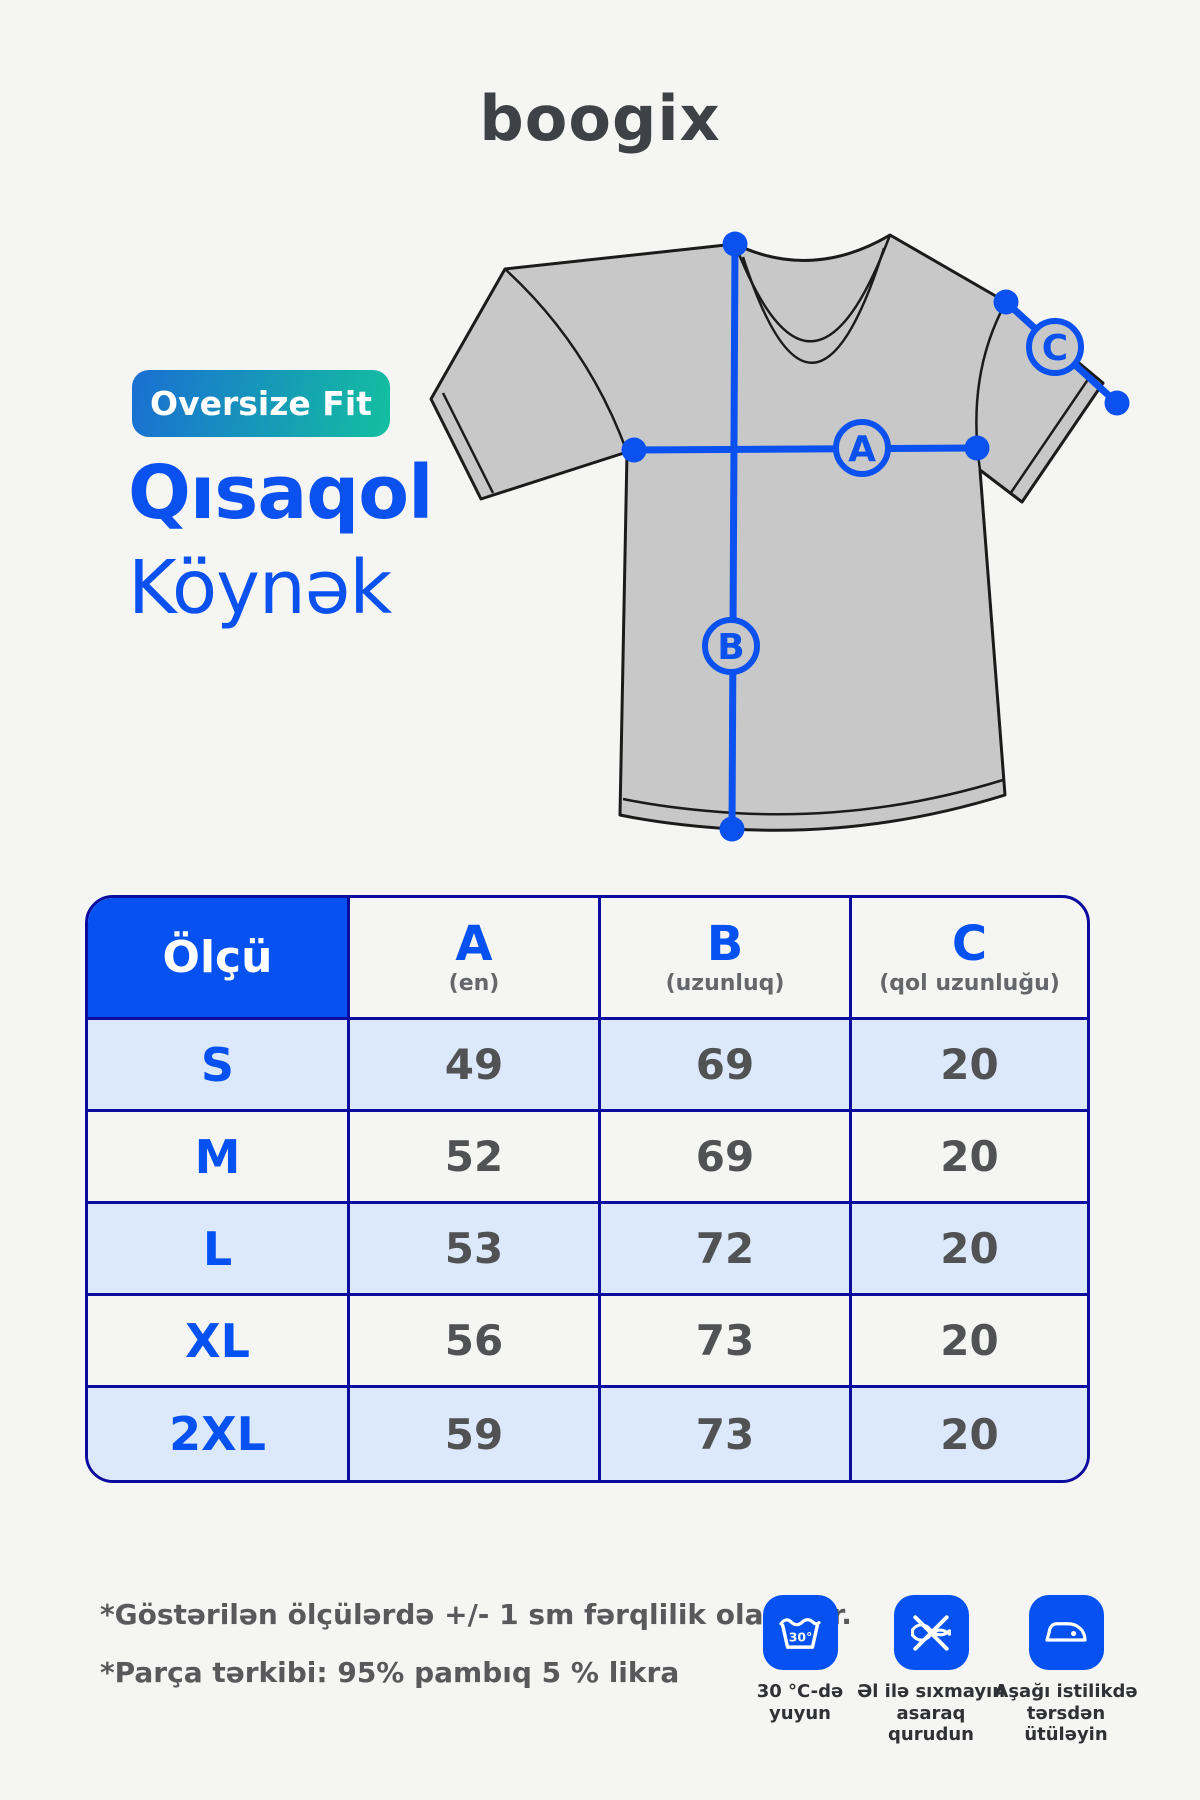  Describe the element at coordinates (969, 1158) in the screenshot. I see `table-row-m-c: 20` at that location.